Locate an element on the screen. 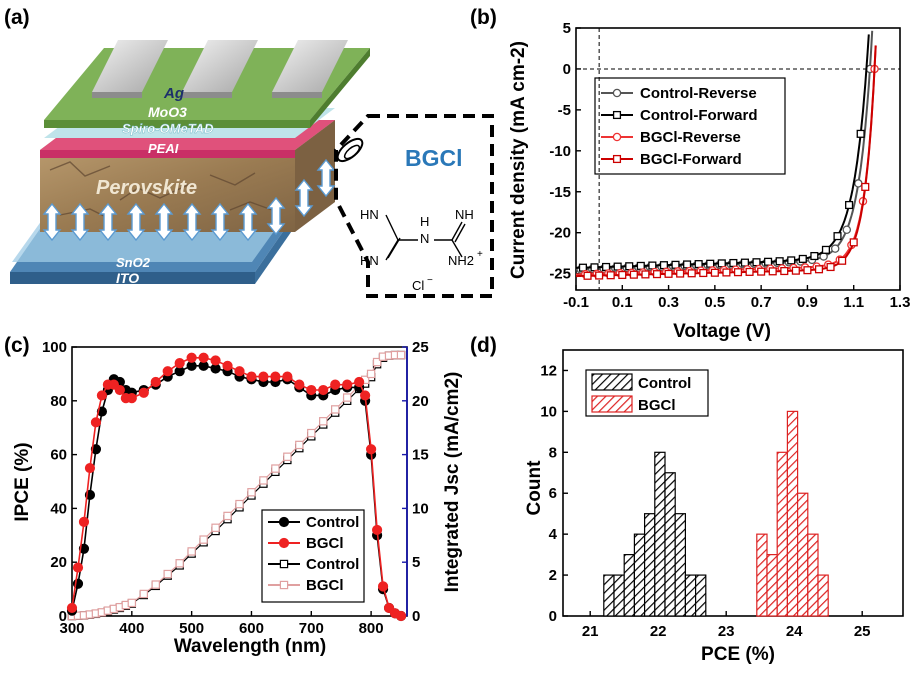 The width and height of the screenshot is (912, 676). pce-legend-label: BGCl is located at coordinates (657, 405).